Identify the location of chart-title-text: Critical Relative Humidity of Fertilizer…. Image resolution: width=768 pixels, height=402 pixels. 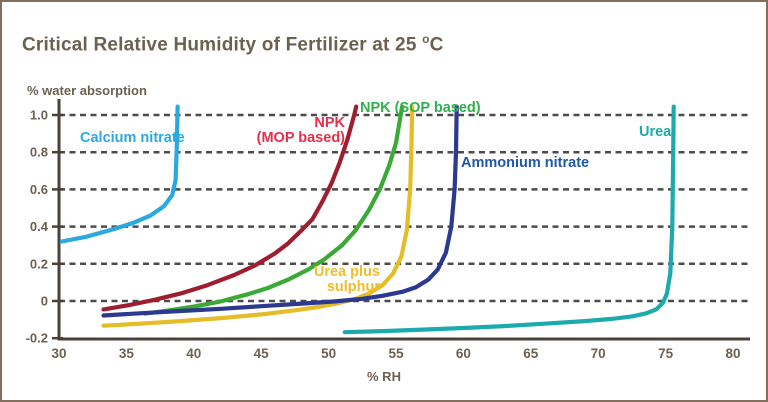
(222, 45).